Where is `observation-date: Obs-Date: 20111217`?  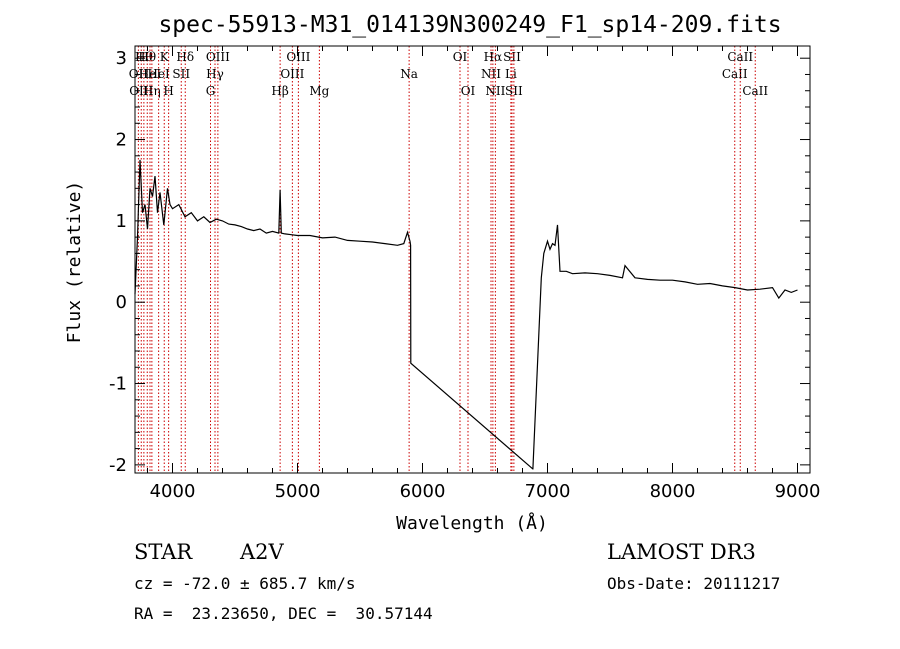
observation-date: Obs-Date: 20111217 is located at coordinates (694, 583).